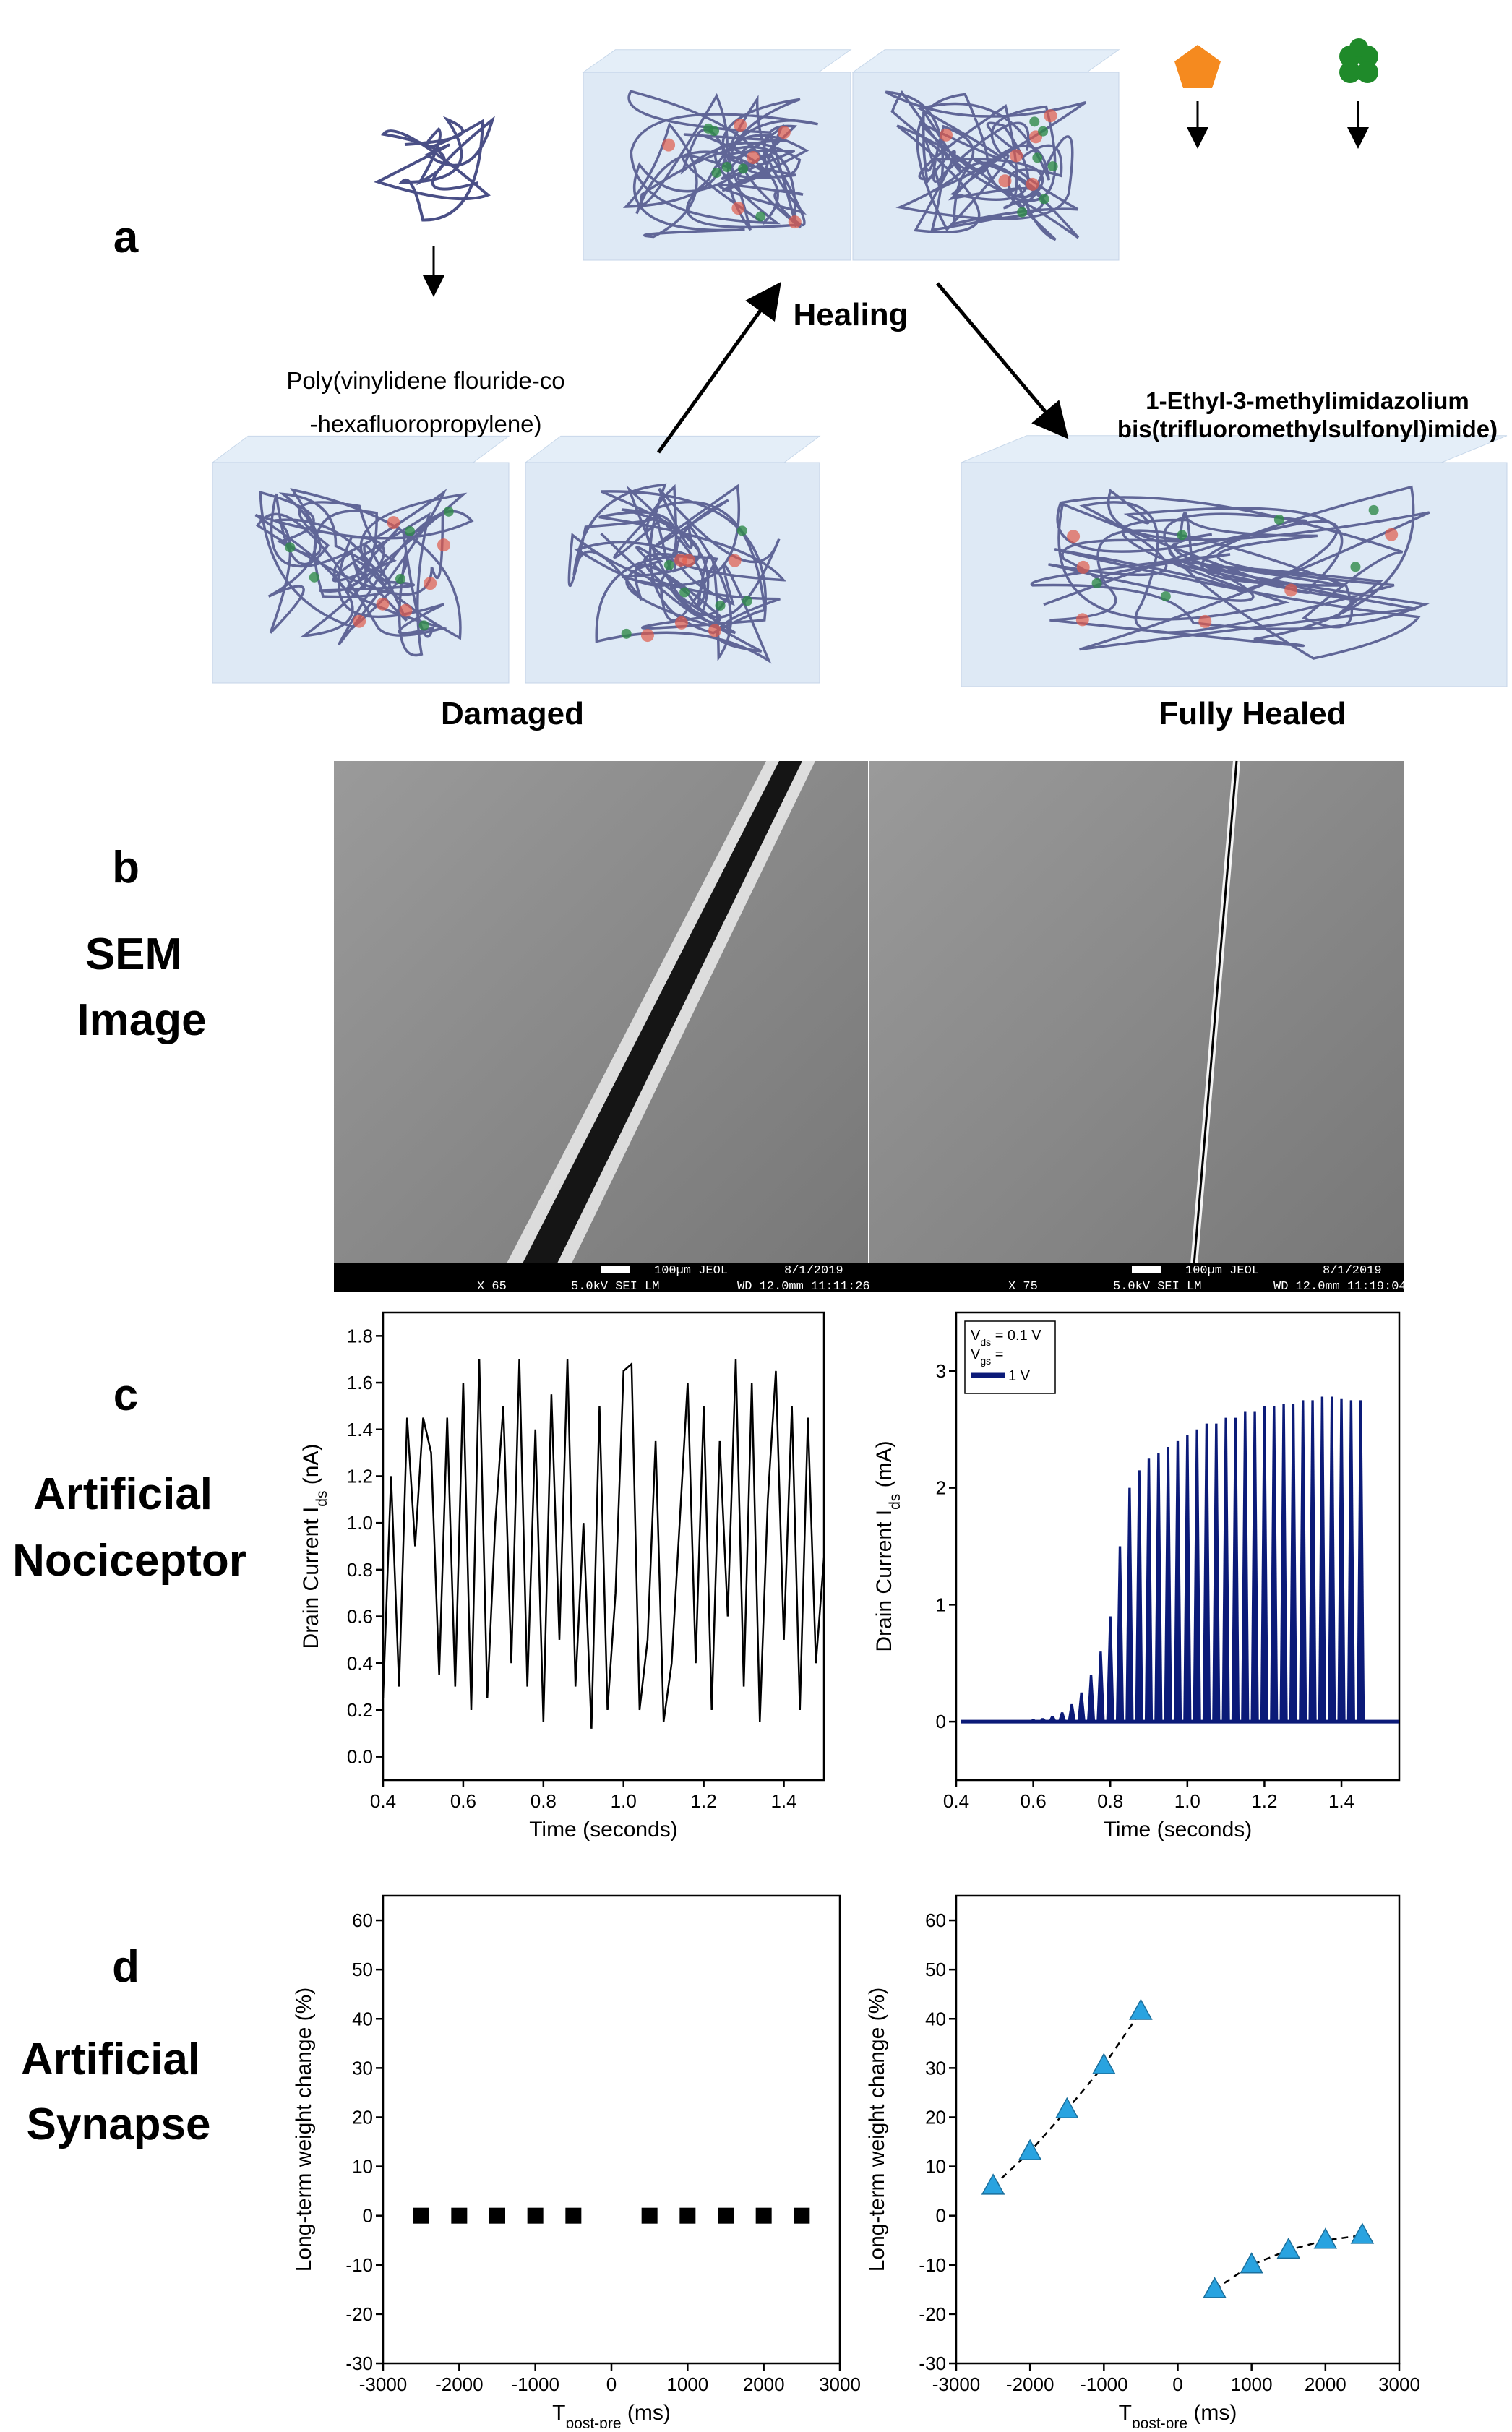 The width and height of the screenshot is (1512, 2432). Describe the element at coordinates (512, 713) in the screenshot. I see `caption: Damaged` at that location.